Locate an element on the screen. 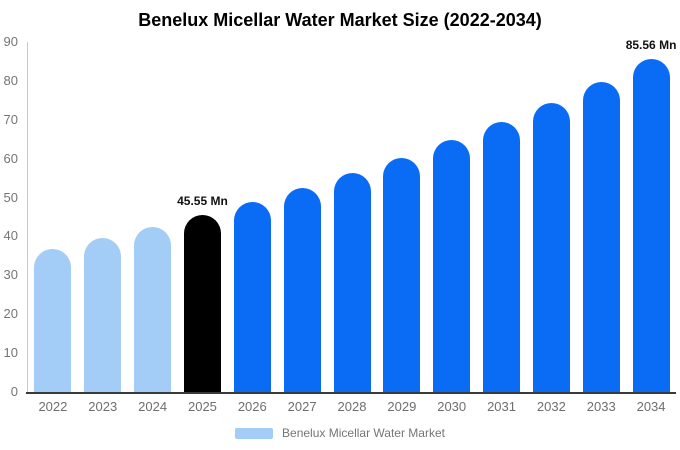  x-axis-tick-label: 2031 is located at coordinates (501, 406).